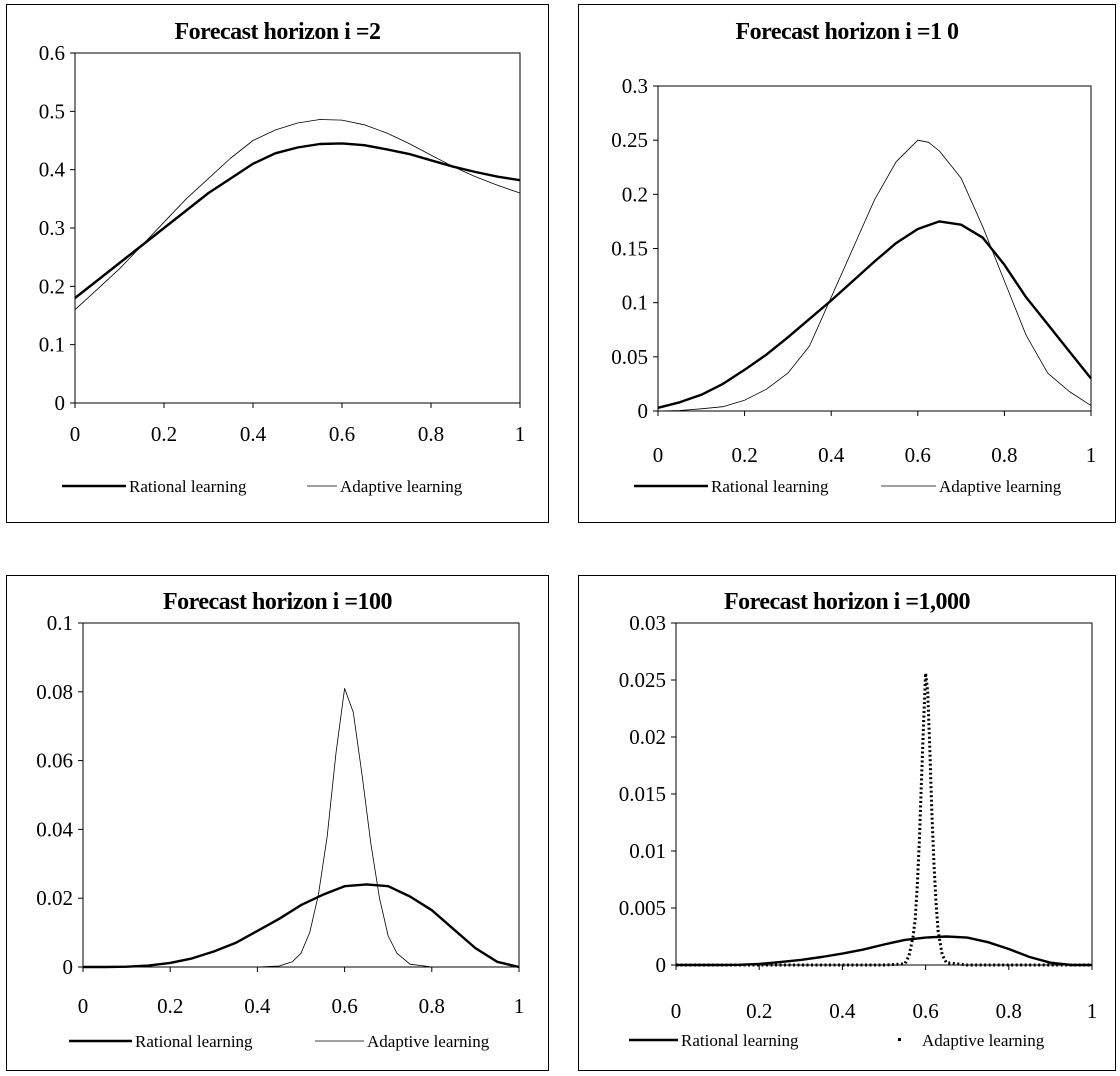 The image size is (1120, 1076). Describe the element at coordinates (642, 794) in the screenshot. I see `y-tick-label: 0.015` at that location.